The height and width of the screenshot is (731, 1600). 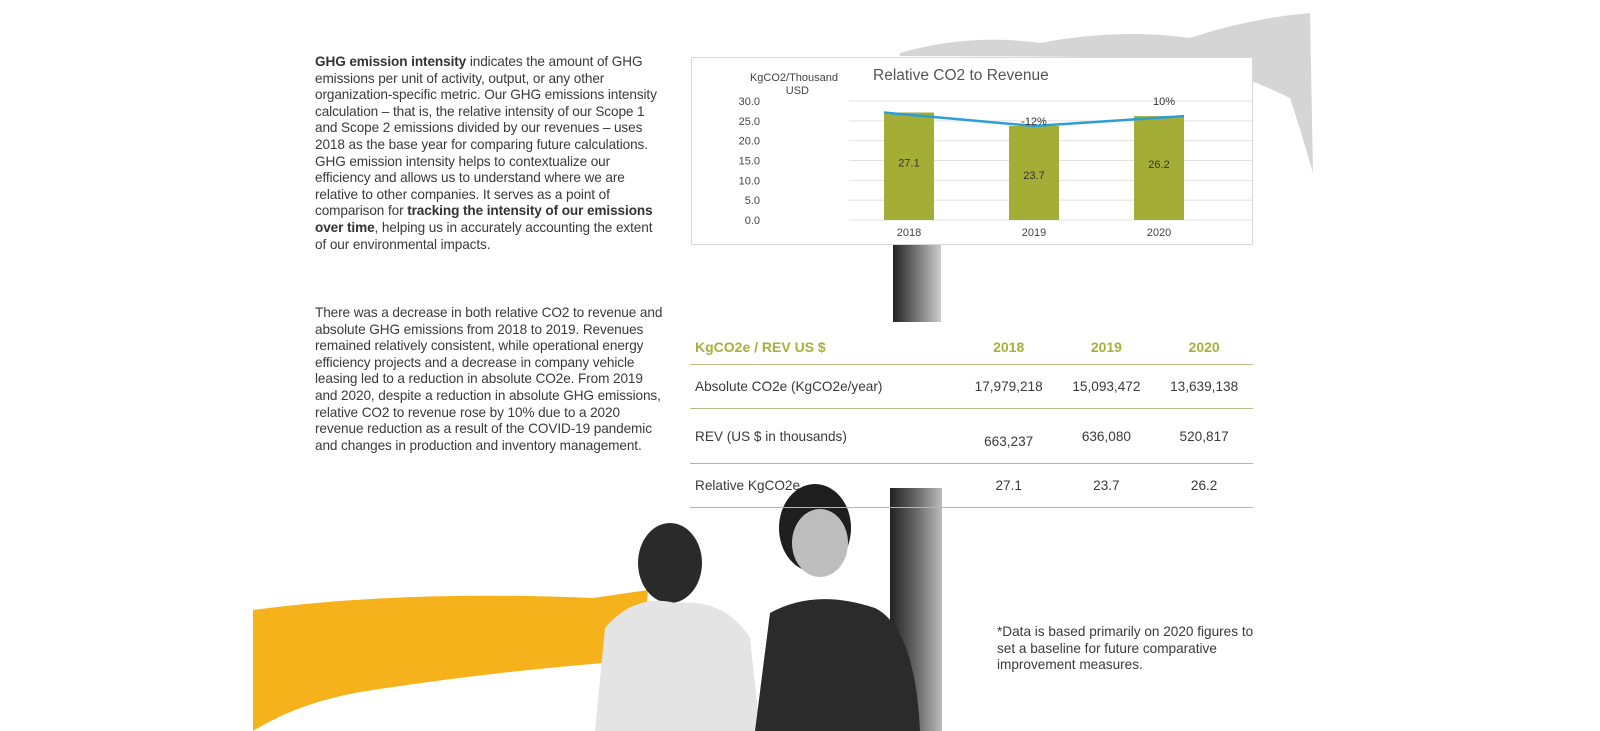 What do you see at coordinates (1034, 233) in the screenshot?
I see `x-tick-label: 2019` at bounding box center [1034, 233].